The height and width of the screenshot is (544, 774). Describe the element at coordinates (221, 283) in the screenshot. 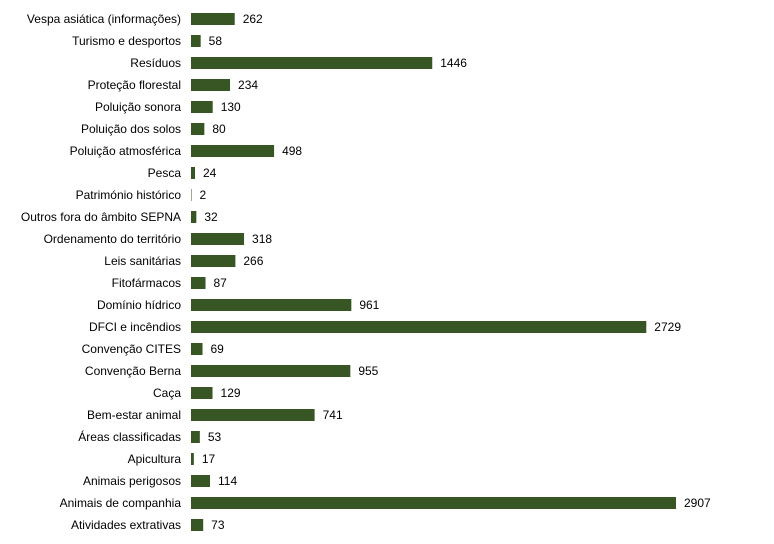

I see `data-label: 87` at that location.